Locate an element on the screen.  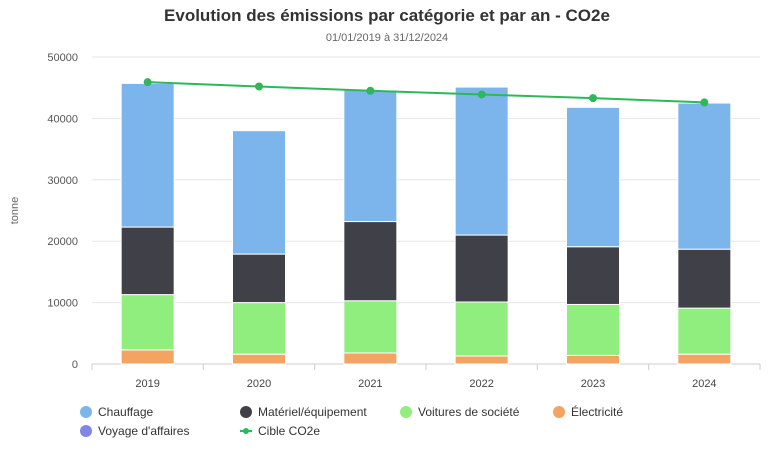
x-tick-label: 2023 is located at coordinates (593, 384).